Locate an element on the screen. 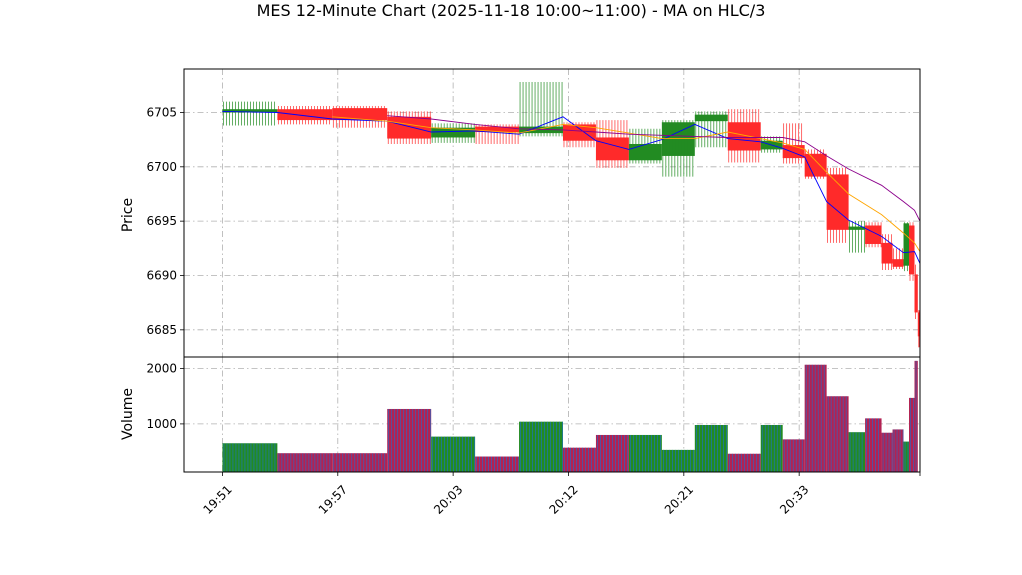 The image size is (1022, 575). x-tick-label: 19:51 is located at coordinates (217, 499).